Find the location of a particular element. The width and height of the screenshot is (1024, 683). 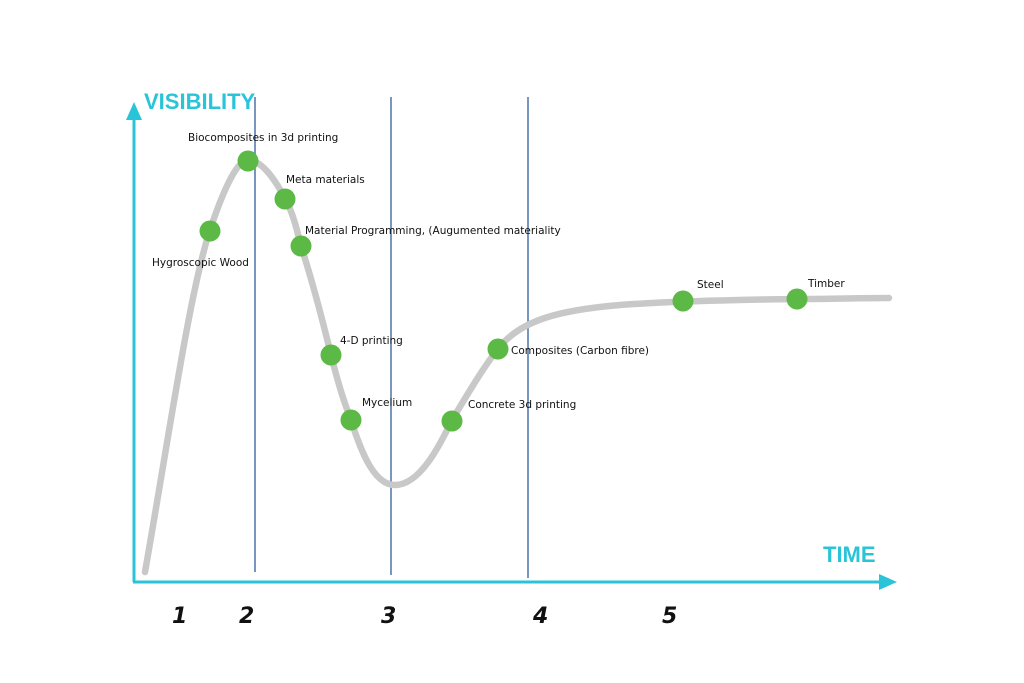

point-label-timber: Timber is located at coordinates (826, 284).